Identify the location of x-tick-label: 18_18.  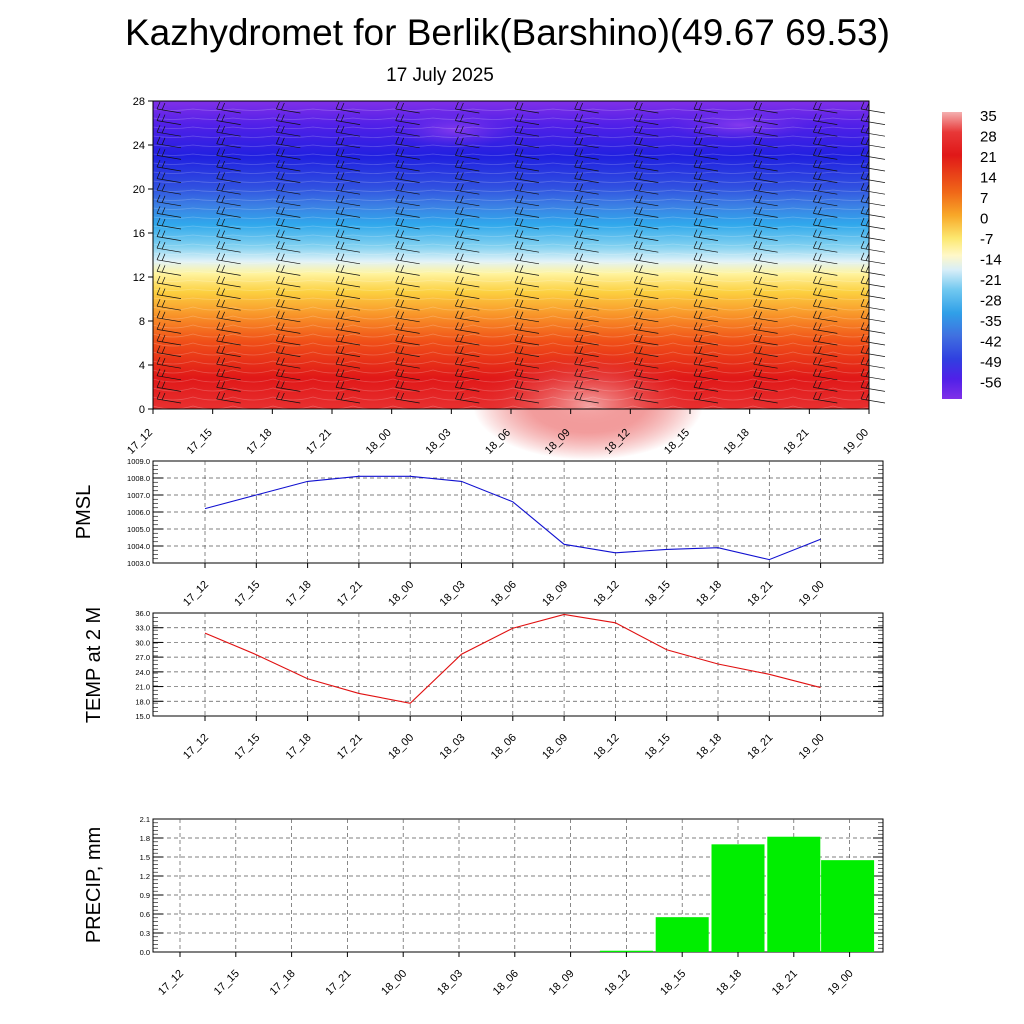
(709, 747).